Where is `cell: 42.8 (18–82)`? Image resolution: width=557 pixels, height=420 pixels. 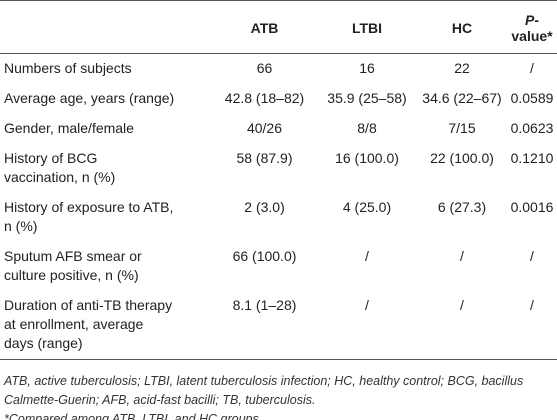 cell: 42.8 (18–82) is located at coordinates (264, 98).